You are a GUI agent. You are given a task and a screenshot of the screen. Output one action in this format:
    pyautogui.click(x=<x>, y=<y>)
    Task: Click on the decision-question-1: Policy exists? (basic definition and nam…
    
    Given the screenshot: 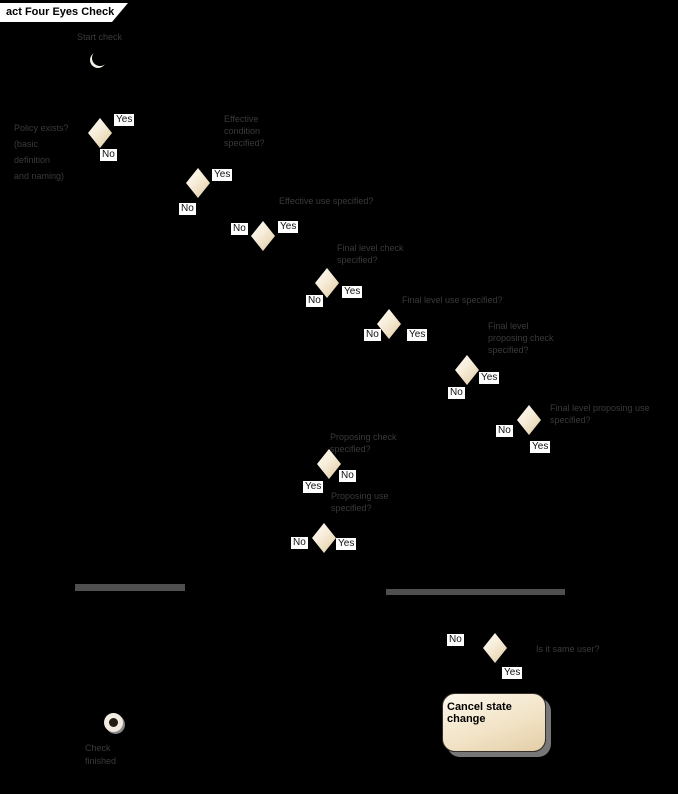 What is the action you would take?
    pyautogui.click(x=41, y=152)
    